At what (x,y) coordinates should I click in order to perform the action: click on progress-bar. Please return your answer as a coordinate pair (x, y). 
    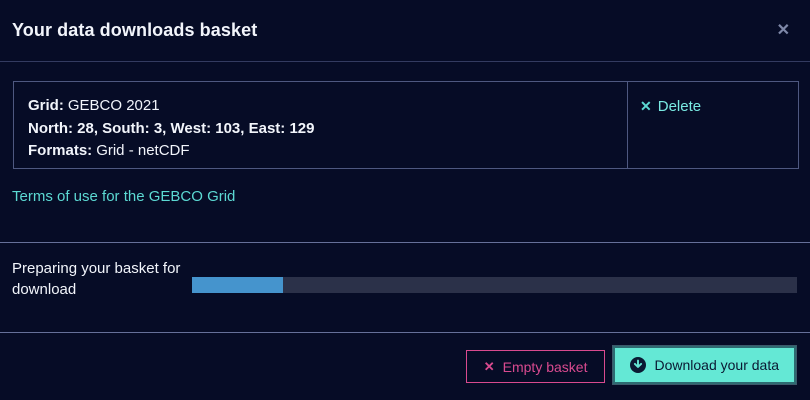
    Looking at the image, I should click on (494, 285).